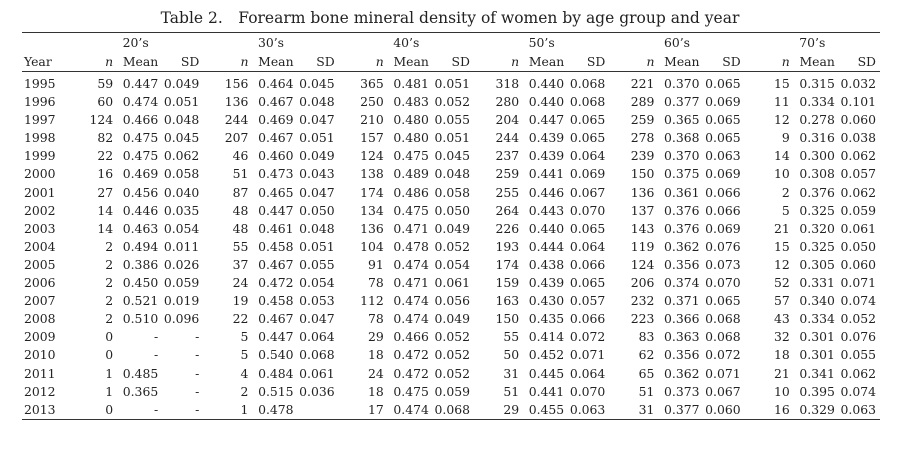 This screenshot has width=900, height=449. Describe the element at coordinates (817, 83) in the screenshot. I see `mean-cell: 0.315` at that location.